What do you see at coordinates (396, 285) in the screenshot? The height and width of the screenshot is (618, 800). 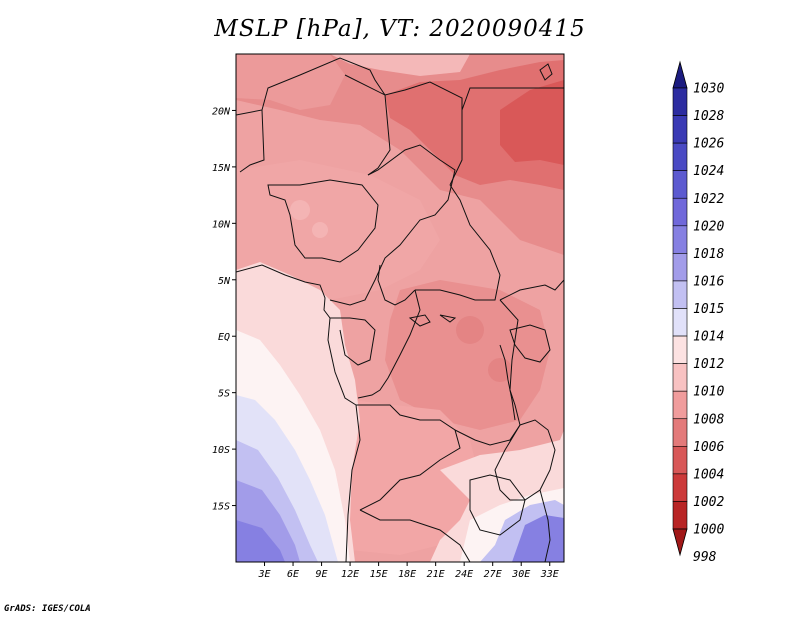 I see `border-car` at bounding box center [396, 285].